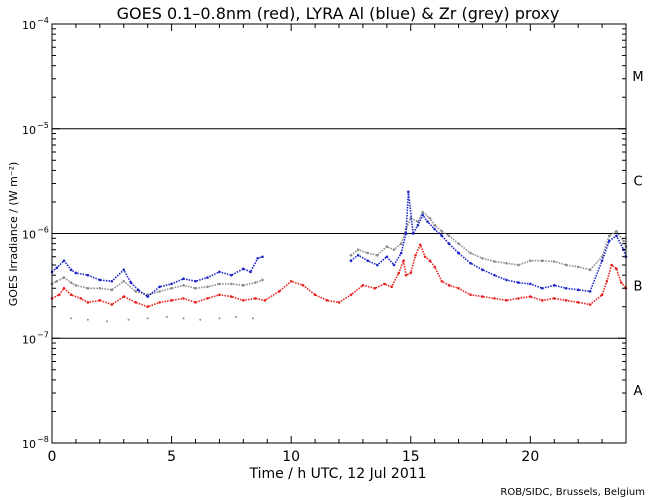 The height and width of the screenshot is (500, 650). What do you see at coordinates (637, 182) in the screenshot?
I see `flare-class-label-C: C` at bounding box center [637, 182].